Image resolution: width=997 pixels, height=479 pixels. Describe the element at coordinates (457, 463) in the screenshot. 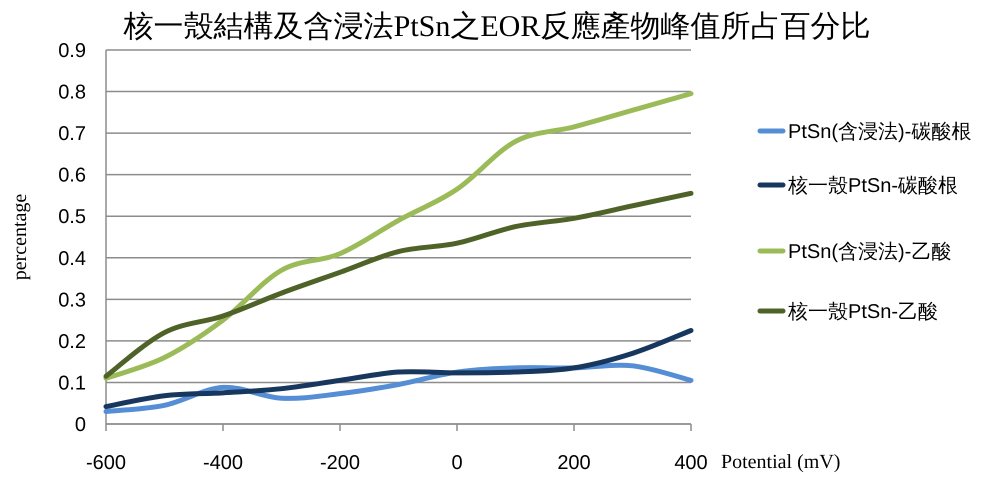

I see `x-tick-label: 0` at that location.